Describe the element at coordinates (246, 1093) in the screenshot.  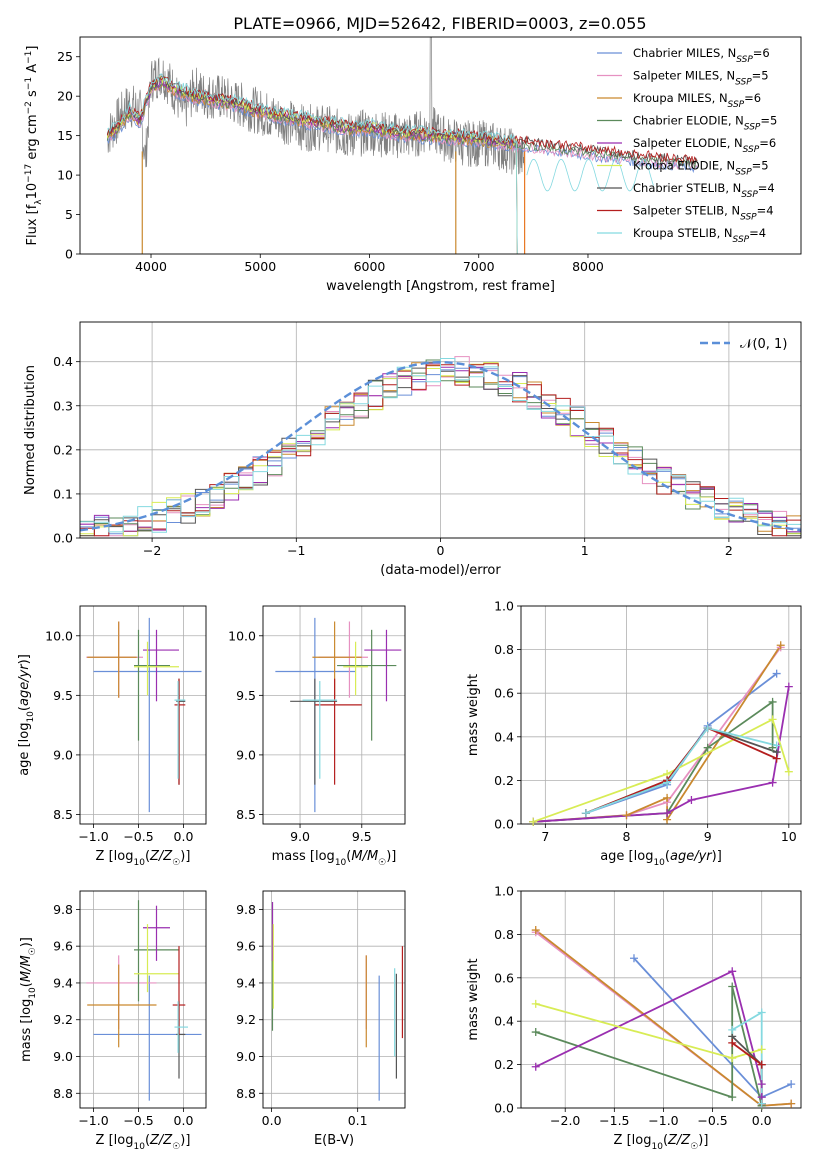
I see `y-tick-label: 8.8` at that location.